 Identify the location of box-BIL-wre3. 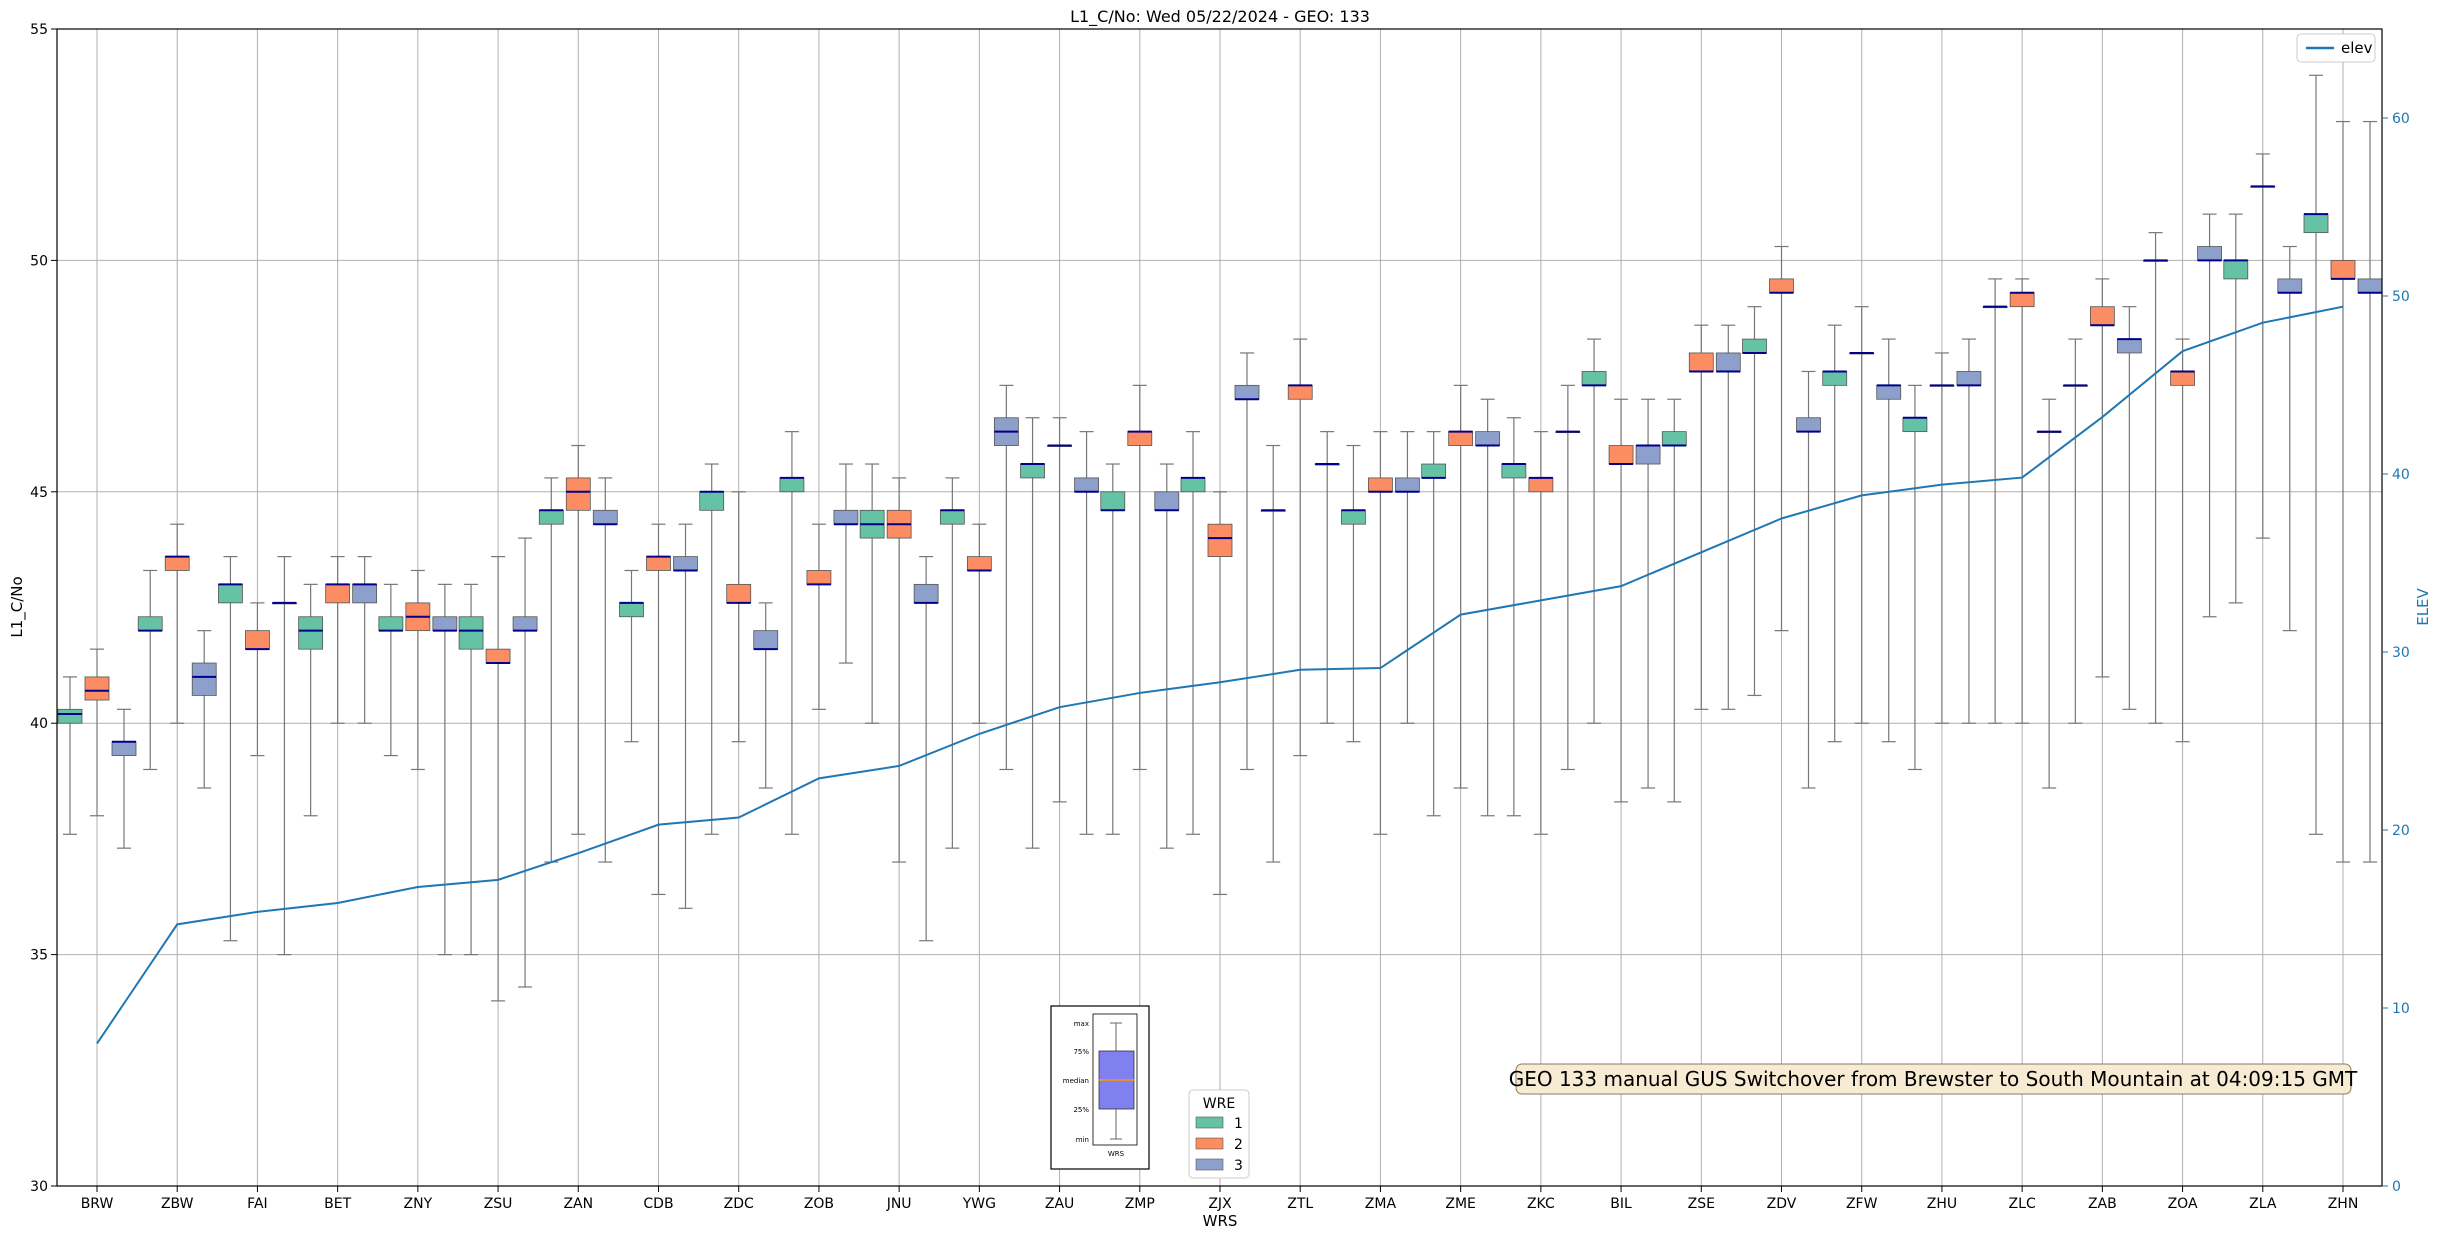
(1648, 593).